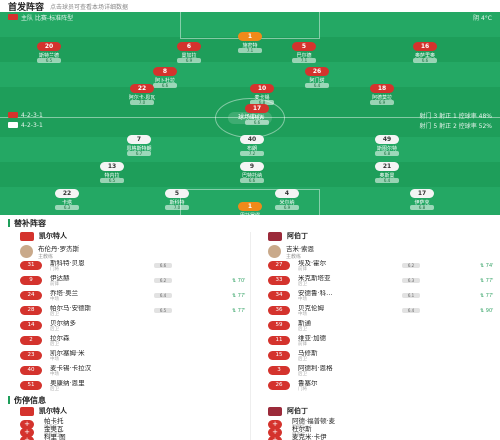 Image resolution: width=500 pixels, height=440 pixels. I want to click on list-item: 2 拉尔森 后卫, so click(85, 340).